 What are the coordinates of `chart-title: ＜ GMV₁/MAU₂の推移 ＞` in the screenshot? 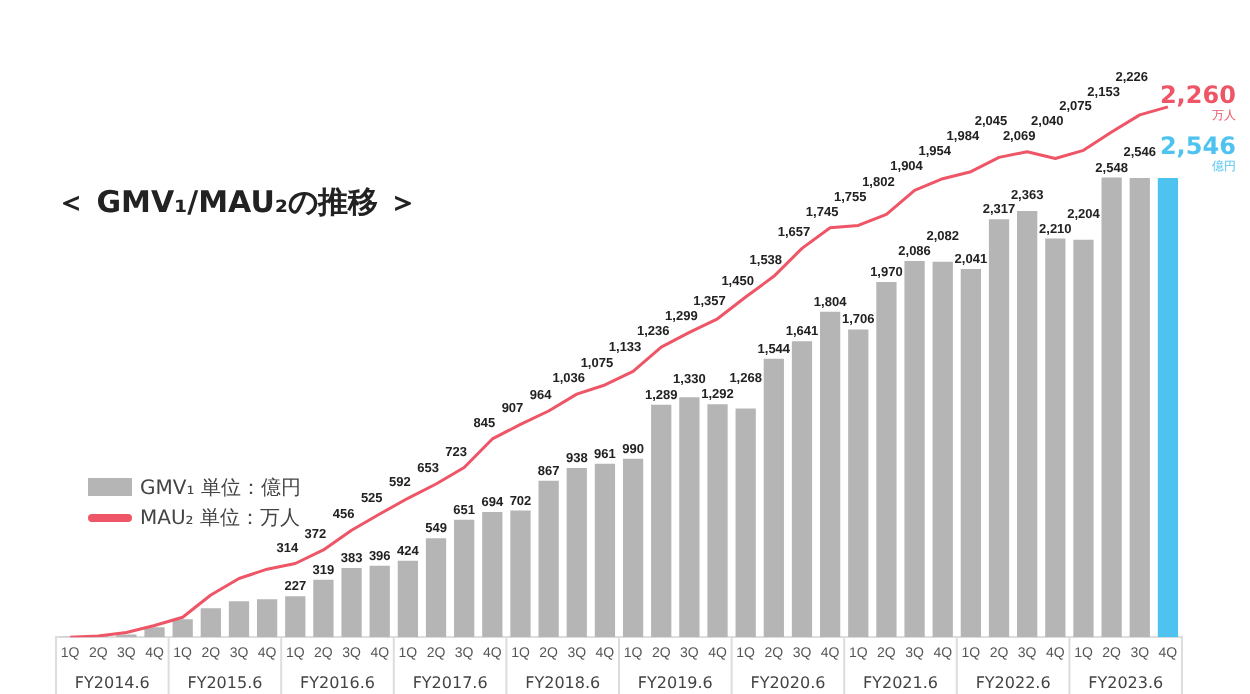 It's located at (237, 203).